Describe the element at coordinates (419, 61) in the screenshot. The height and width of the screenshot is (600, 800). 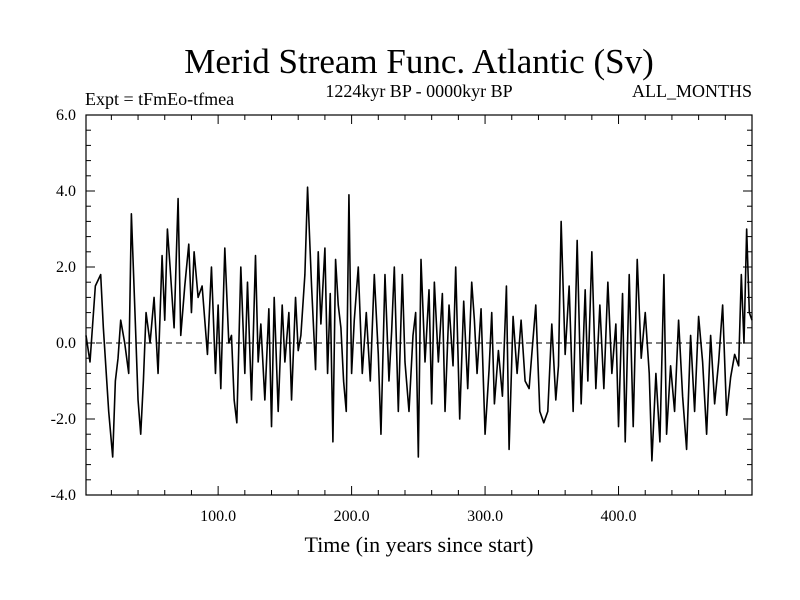
I see `chart-title: Merid Stream Func. Atlantic (Sv)` at that location.